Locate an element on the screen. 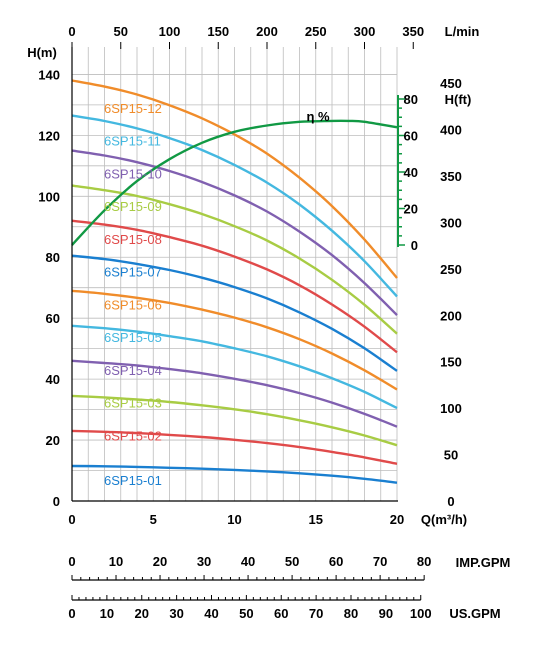 The width and height of the screenshot is (550, 659). efficiency-tick-label: 40 is located at coordinates (411, 172).